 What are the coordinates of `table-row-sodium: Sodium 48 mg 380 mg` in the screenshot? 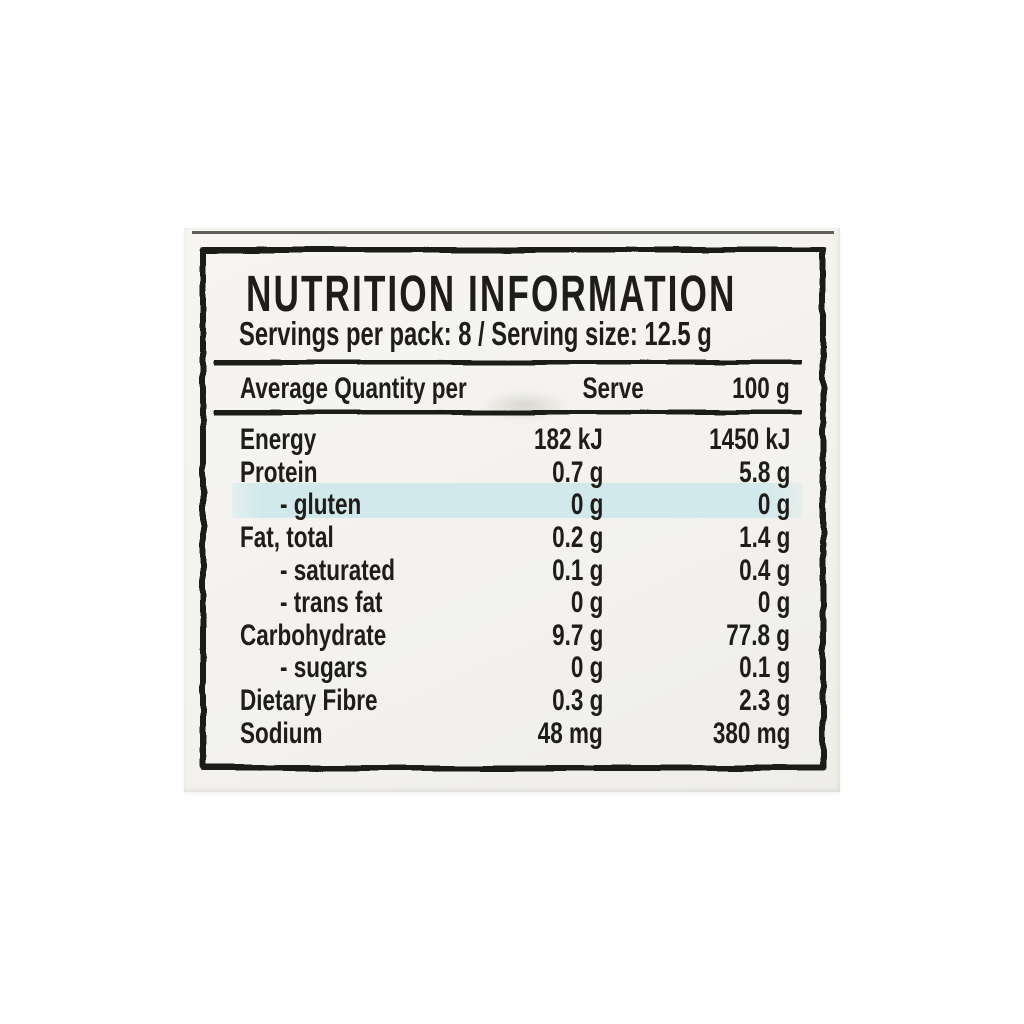 It's located at (508, 733).